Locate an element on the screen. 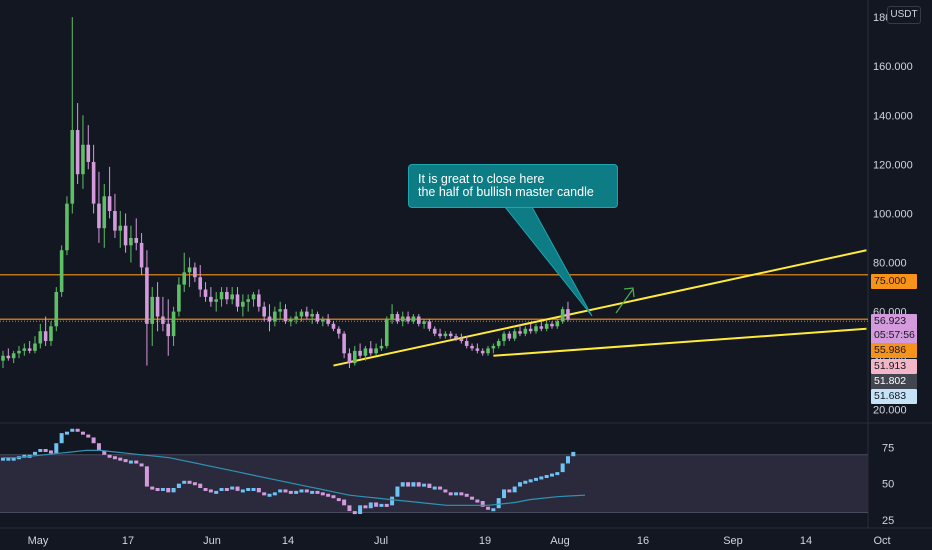  last-price-tag: 56.923 05:57:56 is located at coordinates (894, 329).